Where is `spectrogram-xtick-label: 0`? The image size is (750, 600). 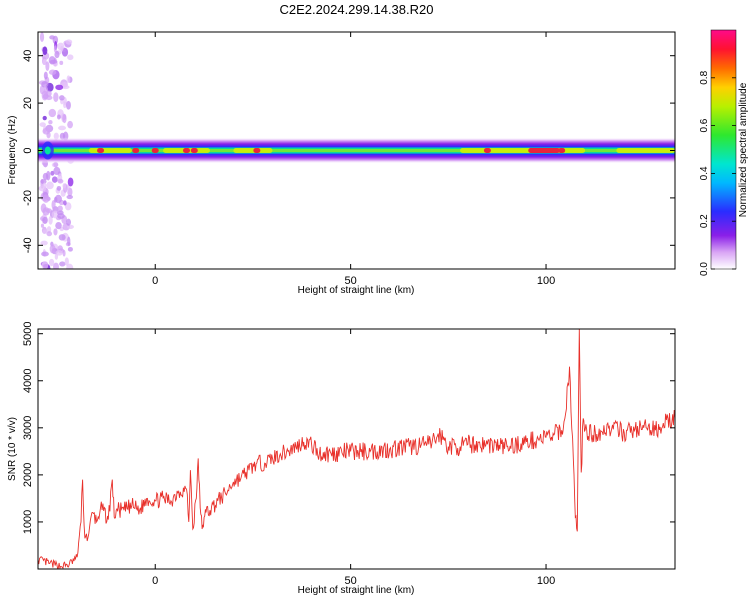
spectrogram-xtick-label: 0 is located at coordinates (155, 281).